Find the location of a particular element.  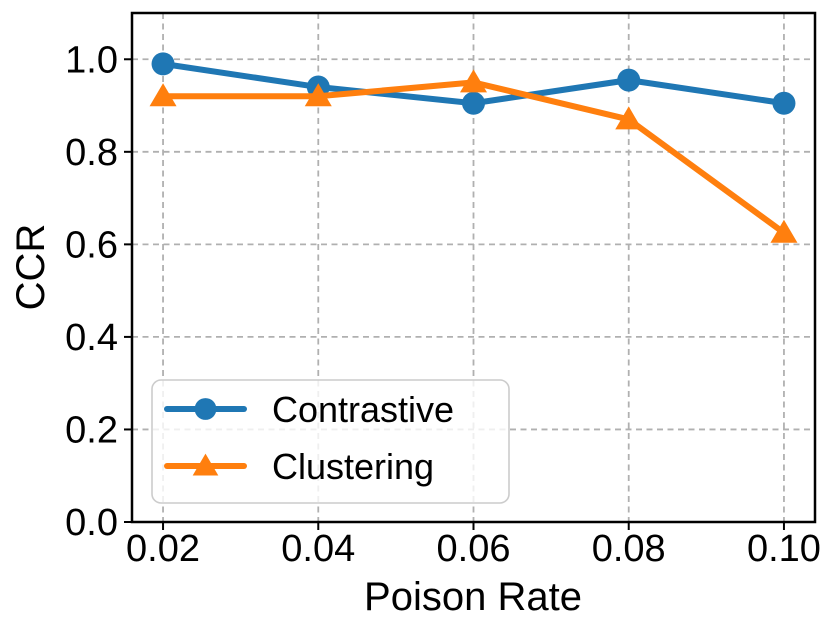

x-axis-label: Poison Rate is located at coordinates (473, 597).